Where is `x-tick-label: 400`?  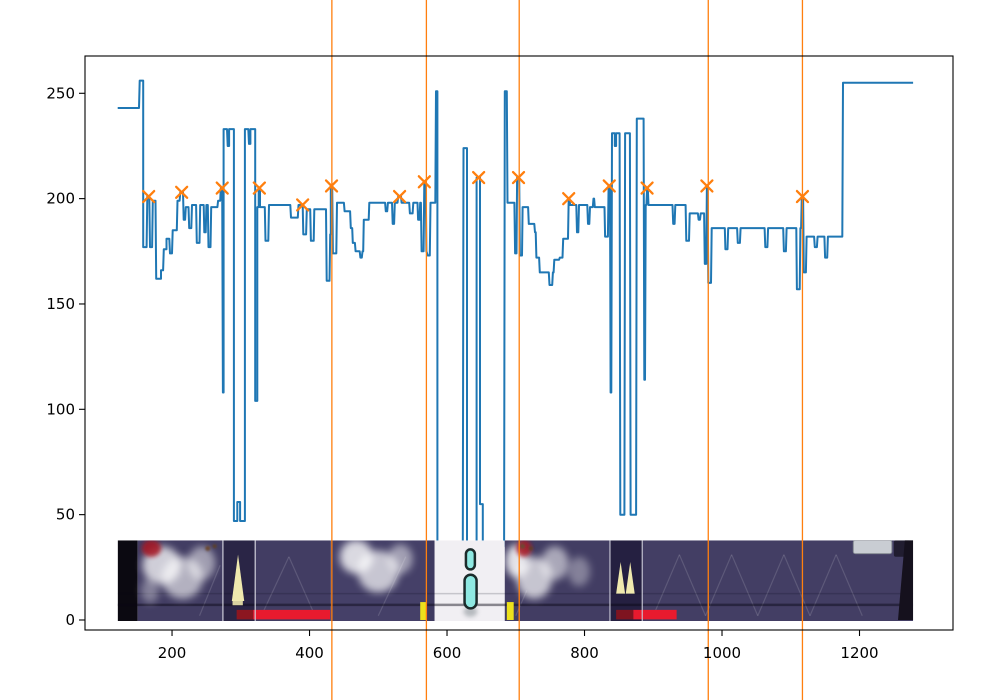 x-tick-label: 400 is located at coordinates (309, 653).